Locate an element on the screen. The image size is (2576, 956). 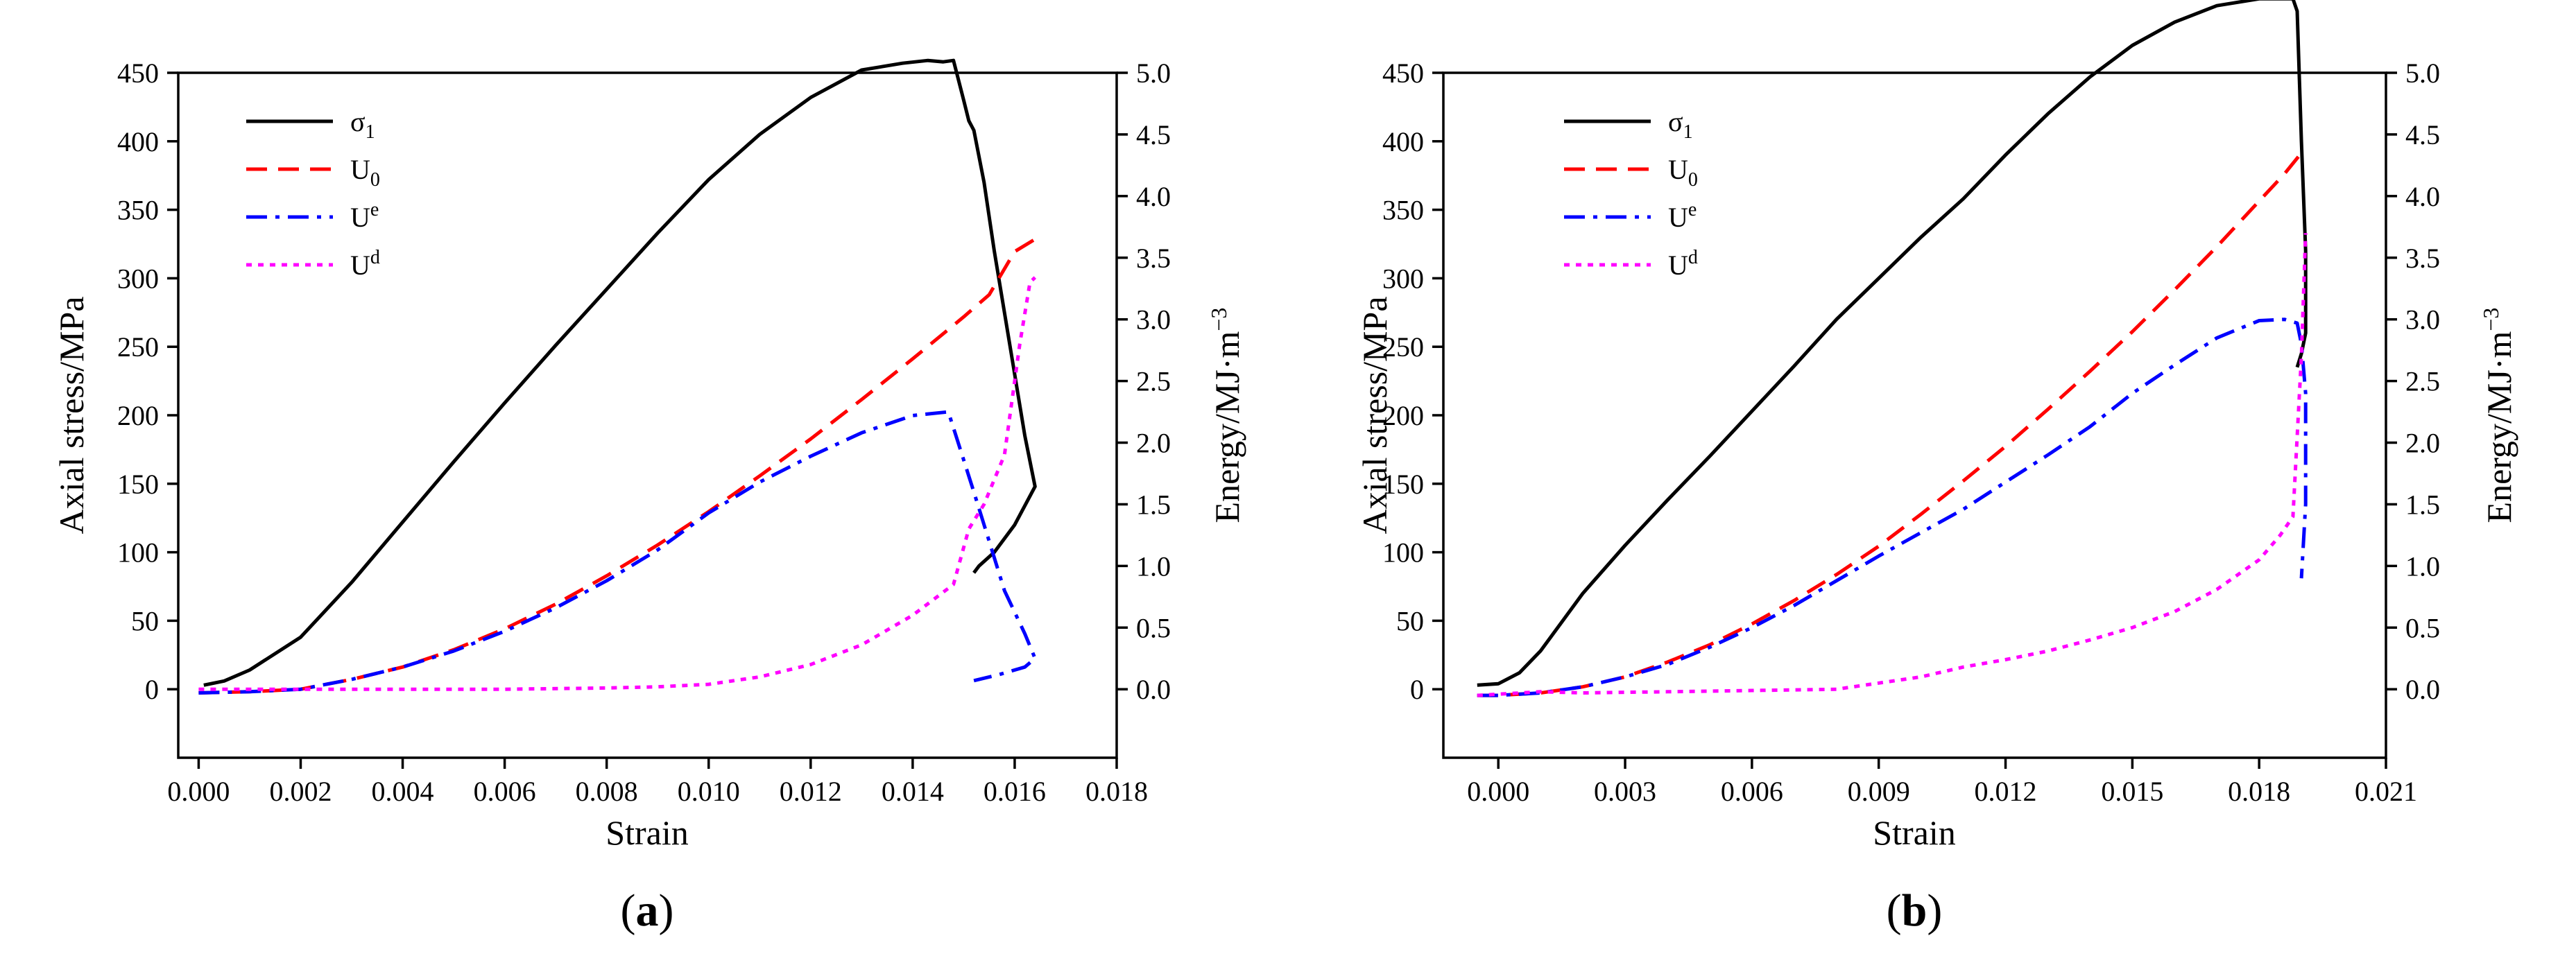
x-tick-label: 0.015 is located at coordinates (2132, 791).